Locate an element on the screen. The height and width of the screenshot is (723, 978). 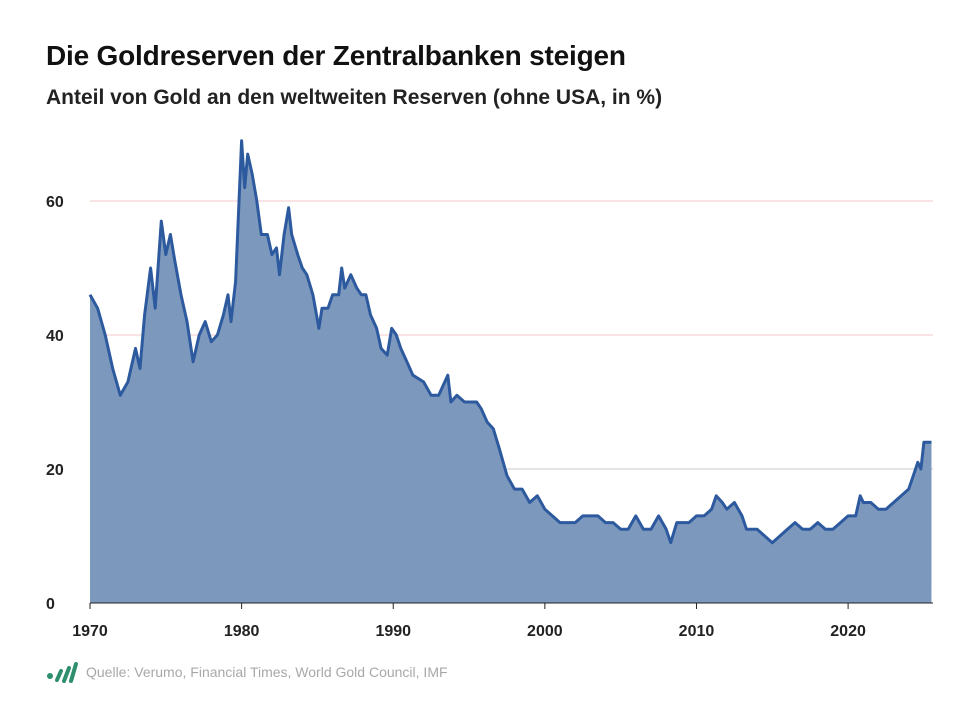
x-tick-label: 1990 is located at coordinates (393, 631).